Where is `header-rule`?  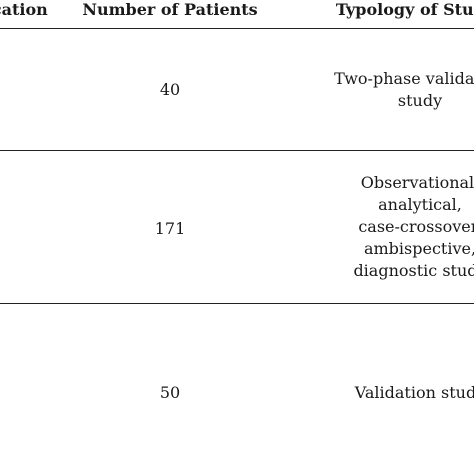 header-rule is located at coordinates (237, 29).